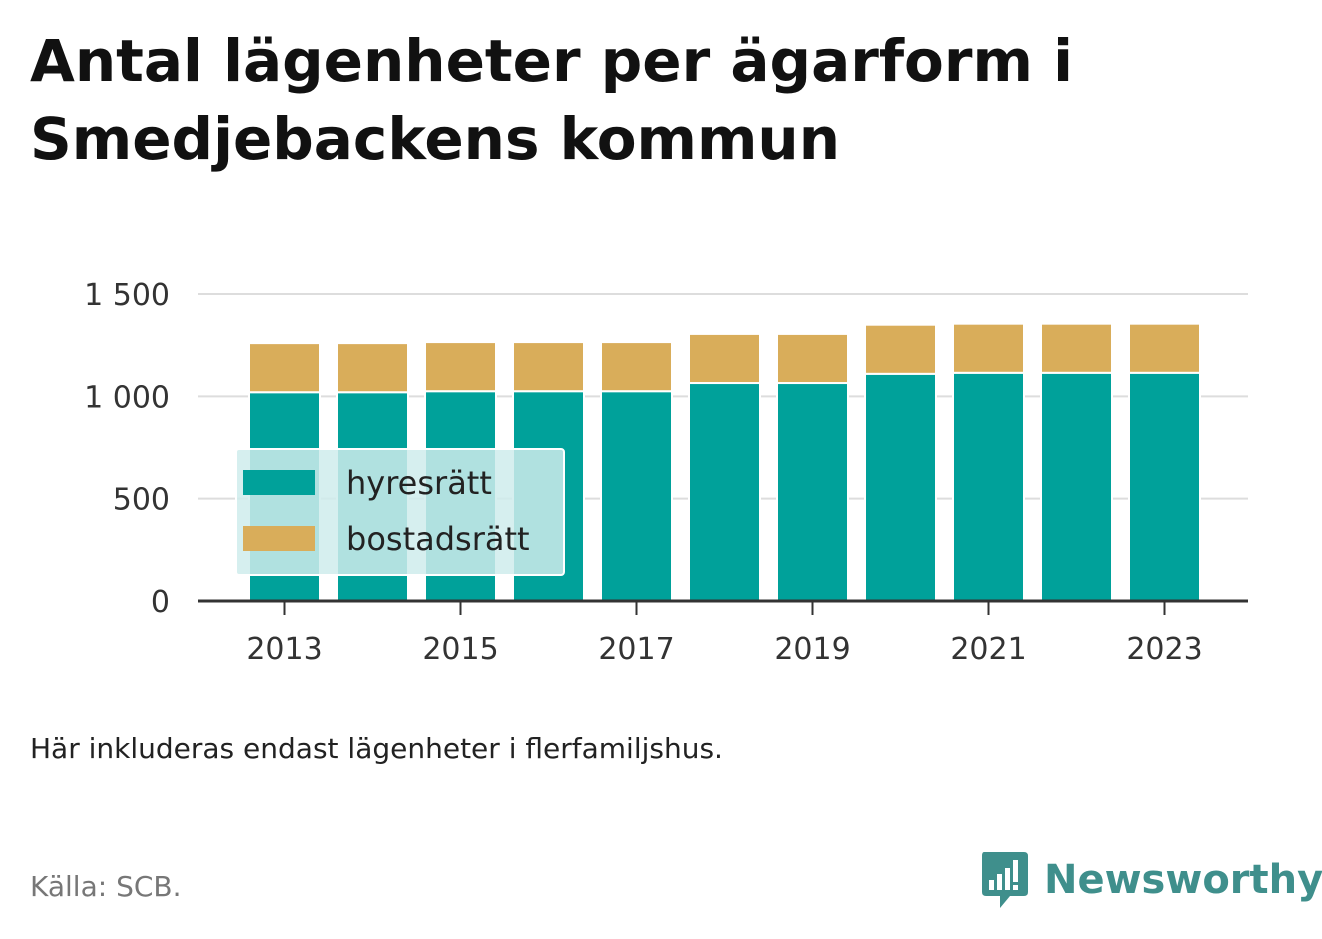  Describe the element at coordinates (1164, 486) in the screenshot. I see `bar-hyresrätt-2023` at that location.